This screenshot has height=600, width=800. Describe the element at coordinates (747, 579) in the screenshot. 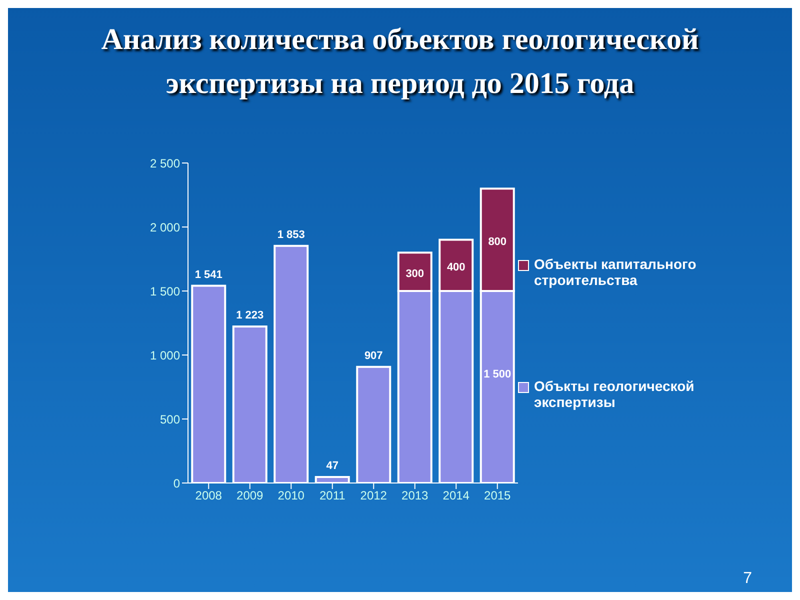

I see `text: 7` at that location.